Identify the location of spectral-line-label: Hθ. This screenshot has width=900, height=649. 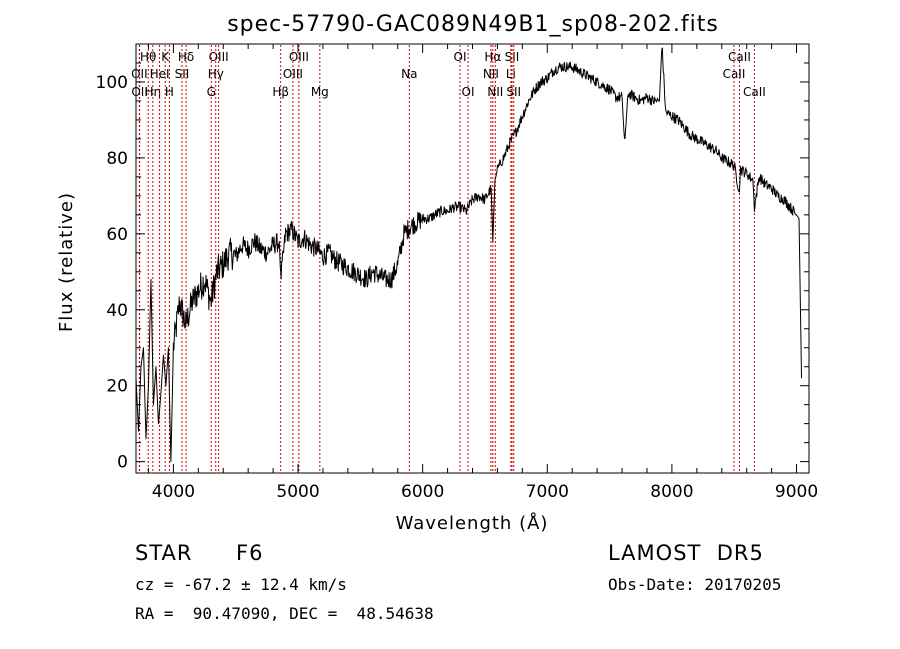
(148, 57).